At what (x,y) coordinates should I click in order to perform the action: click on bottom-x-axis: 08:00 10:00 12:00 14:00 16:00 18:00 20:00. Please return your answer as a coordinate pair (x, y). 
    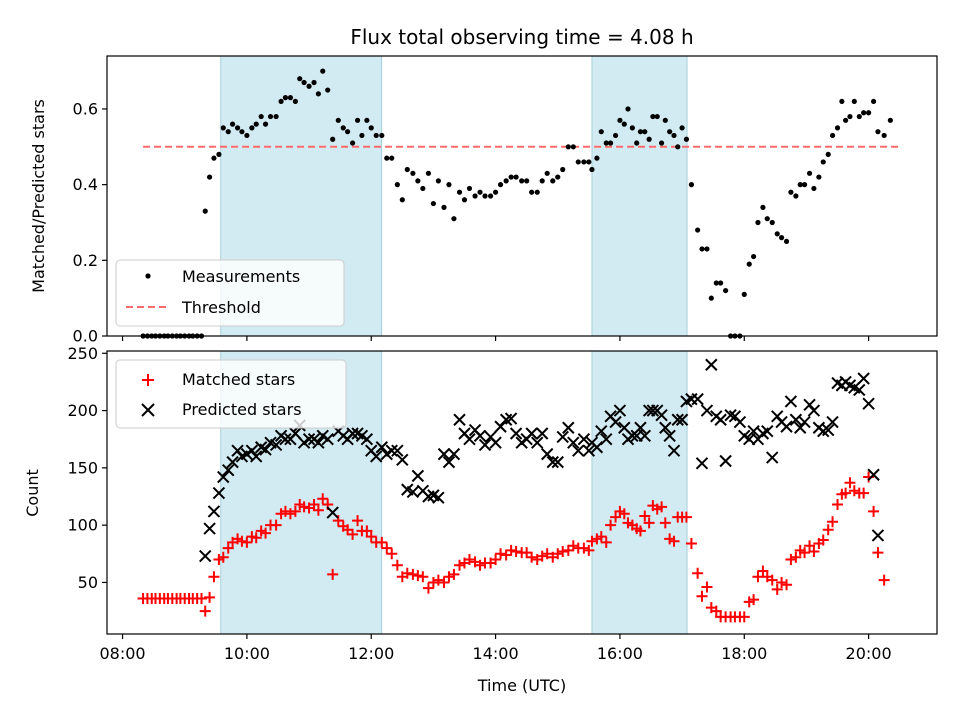
    Looking at the image, I should click on (495, 648).